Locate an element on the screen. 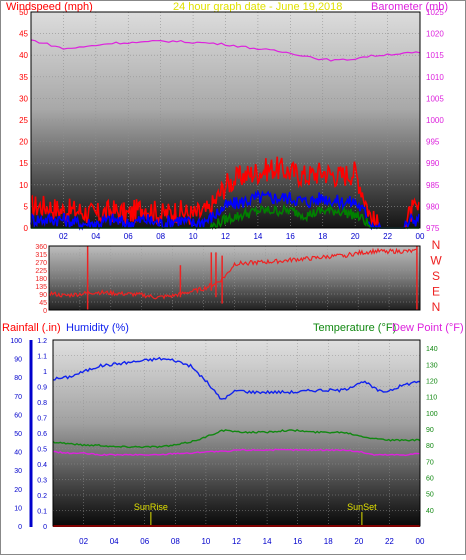 Image resolution: width=466 pixels, height=560 pixels. temp-y-tick-labels: 40 50 60 70 80 90 100 110 120 130 140 is located at coordinates (432, 430).